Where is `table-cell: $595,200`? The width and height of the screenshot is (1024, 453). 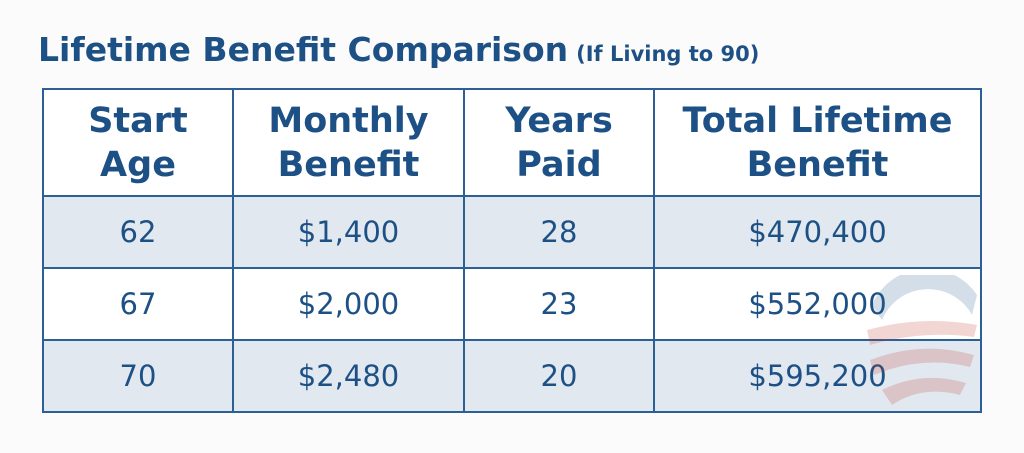 table-cell: $595,200 is located at coordinates (817, 376).